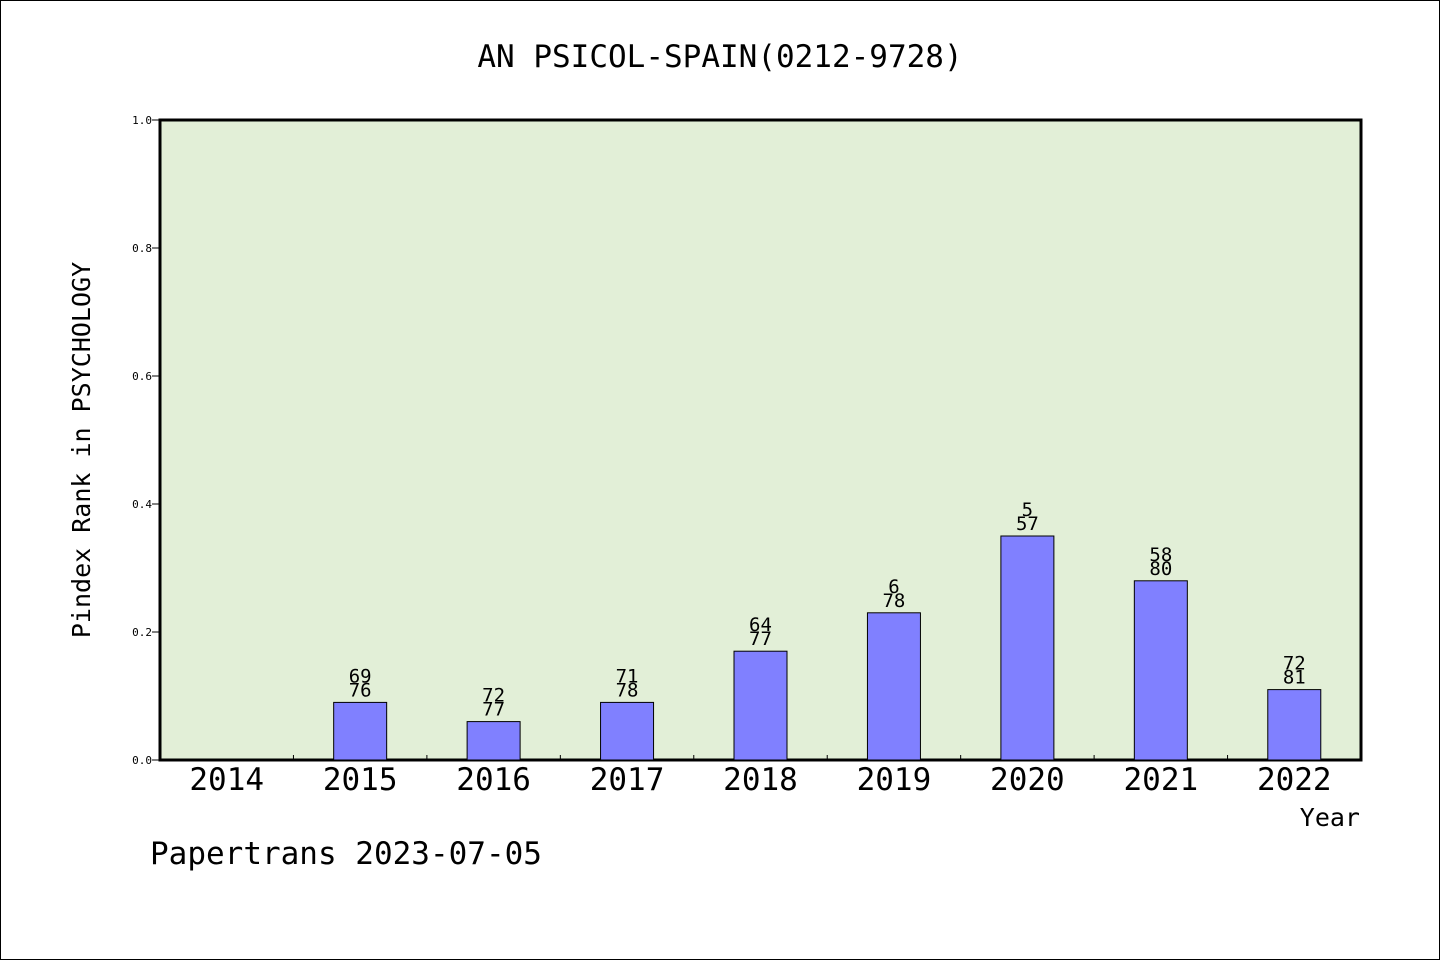  I want to click on x-tick-label: 2022, so click(1294, 780).